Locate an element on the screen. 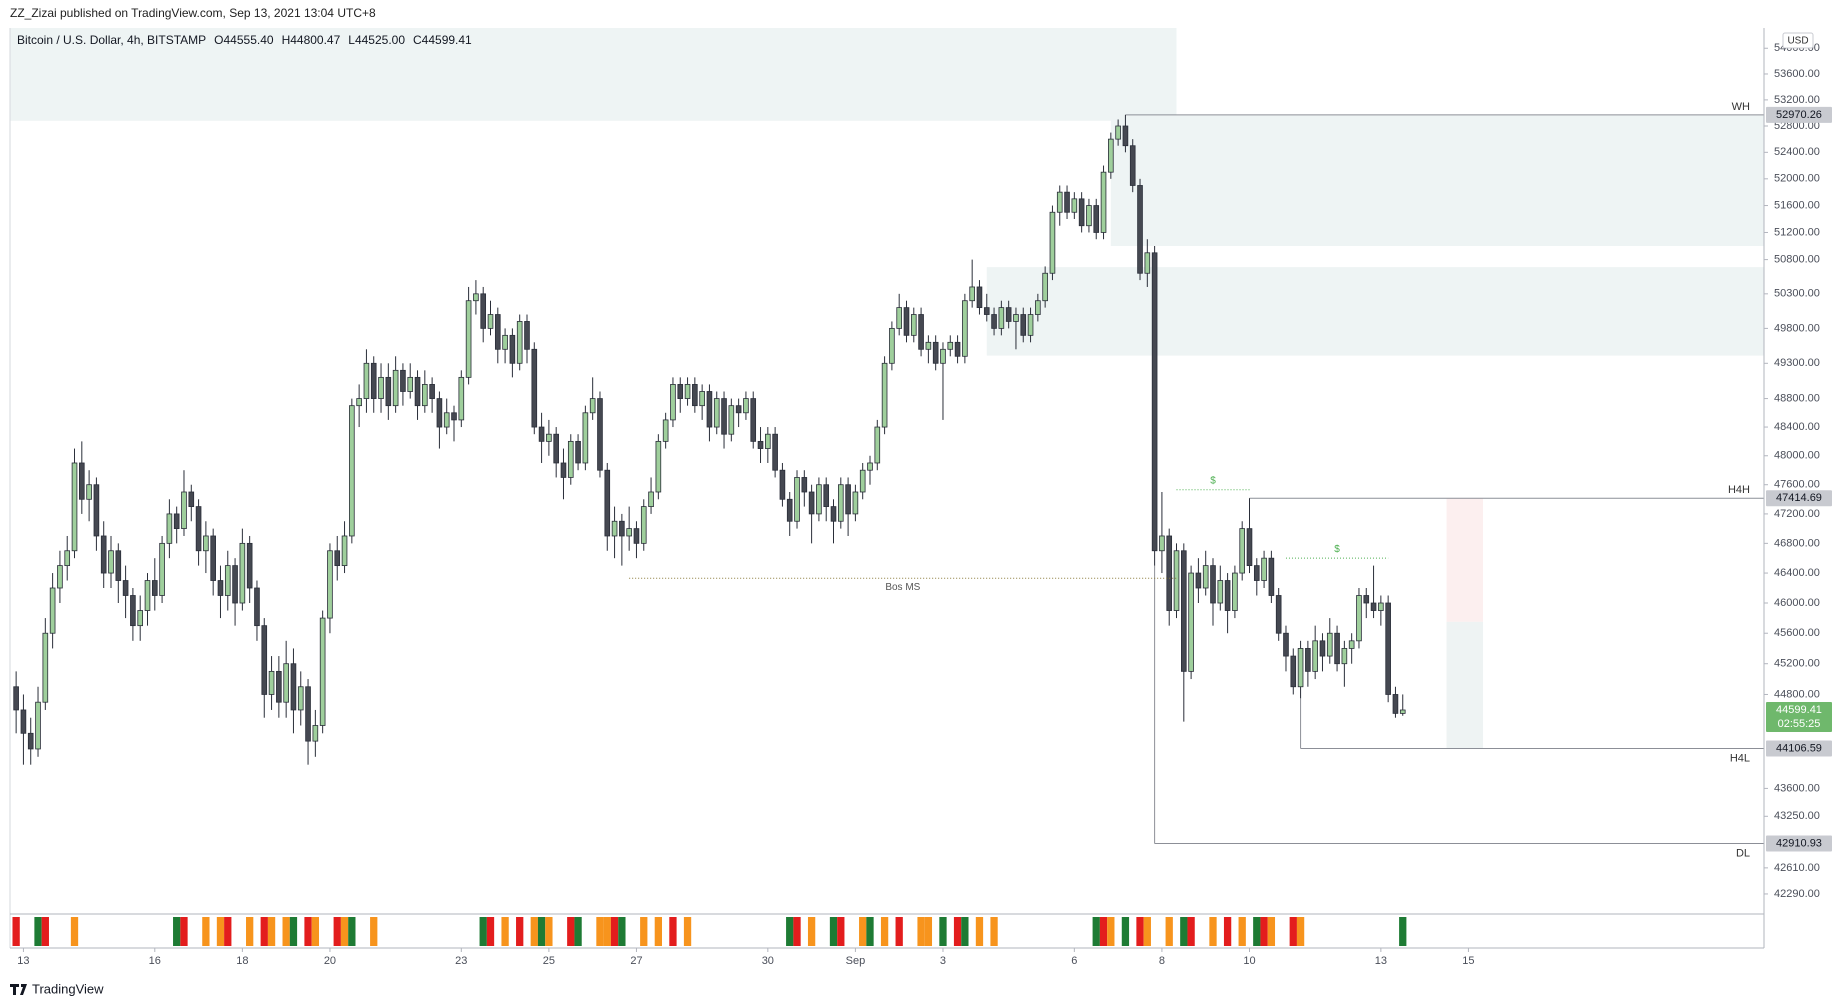 This screenshot has height=1008, width=1834. x-tick-label: 3 is located at coordinates (943, 961).